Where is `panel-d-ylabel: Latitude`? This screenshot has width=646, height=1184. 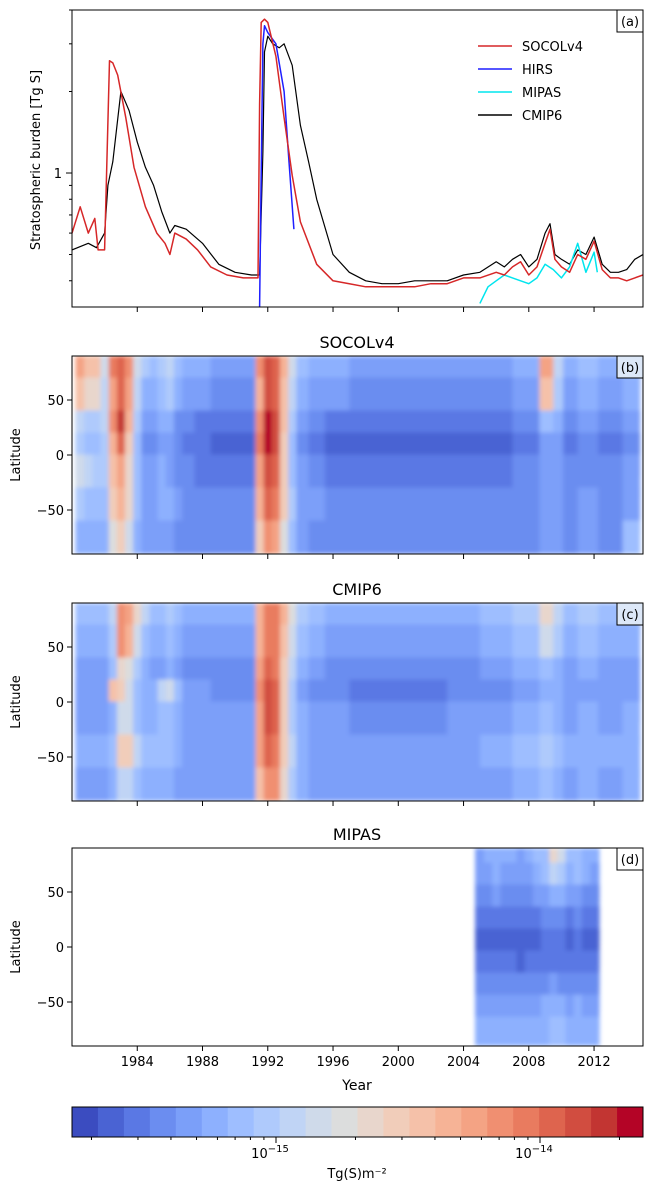
panel-d-ylabel: Latitude is located at coordinates (16, 947).